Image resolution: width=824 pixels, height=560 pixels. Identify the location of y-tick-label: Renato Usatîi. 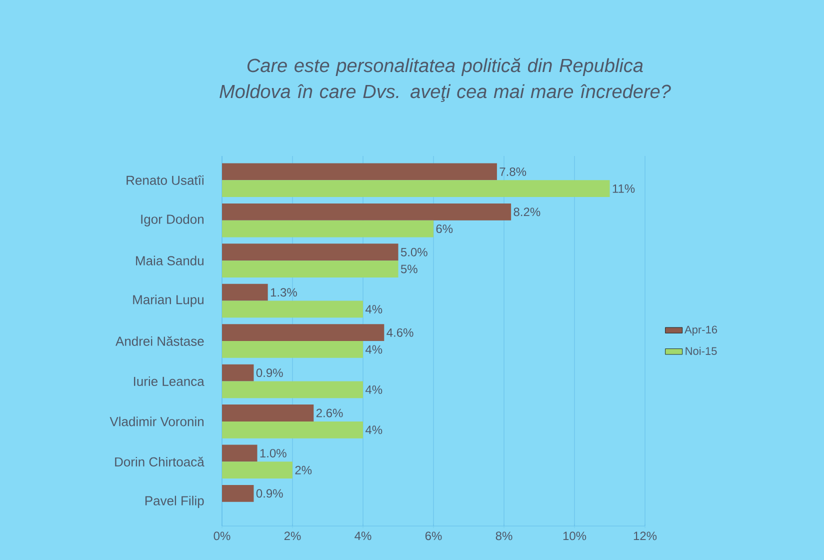
(165, 180).